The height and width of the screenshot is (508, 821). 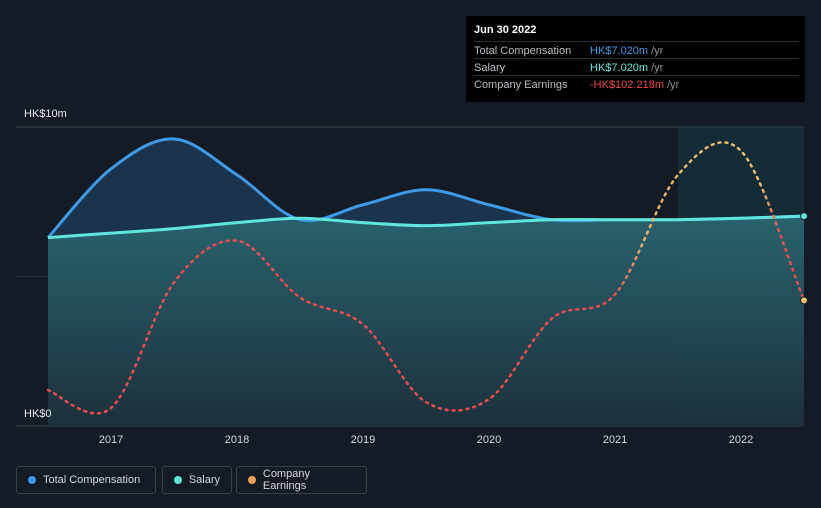 I want to click on tooltip-label: Company Earnings, so click(x=521, y=85).